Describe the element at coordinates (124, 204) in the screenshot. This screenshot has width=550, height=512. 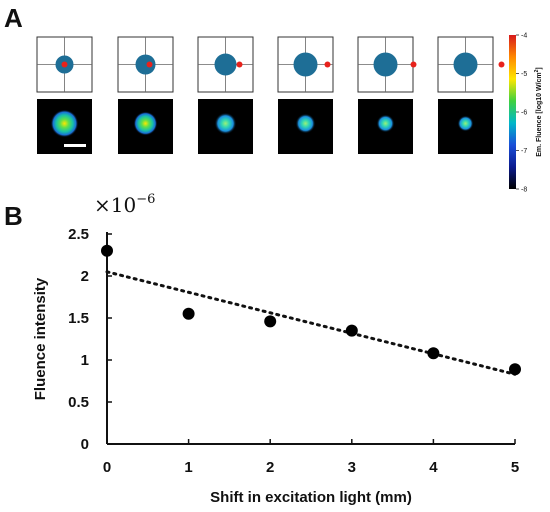
I see `axis-multiplier: ×10−6` at that location.